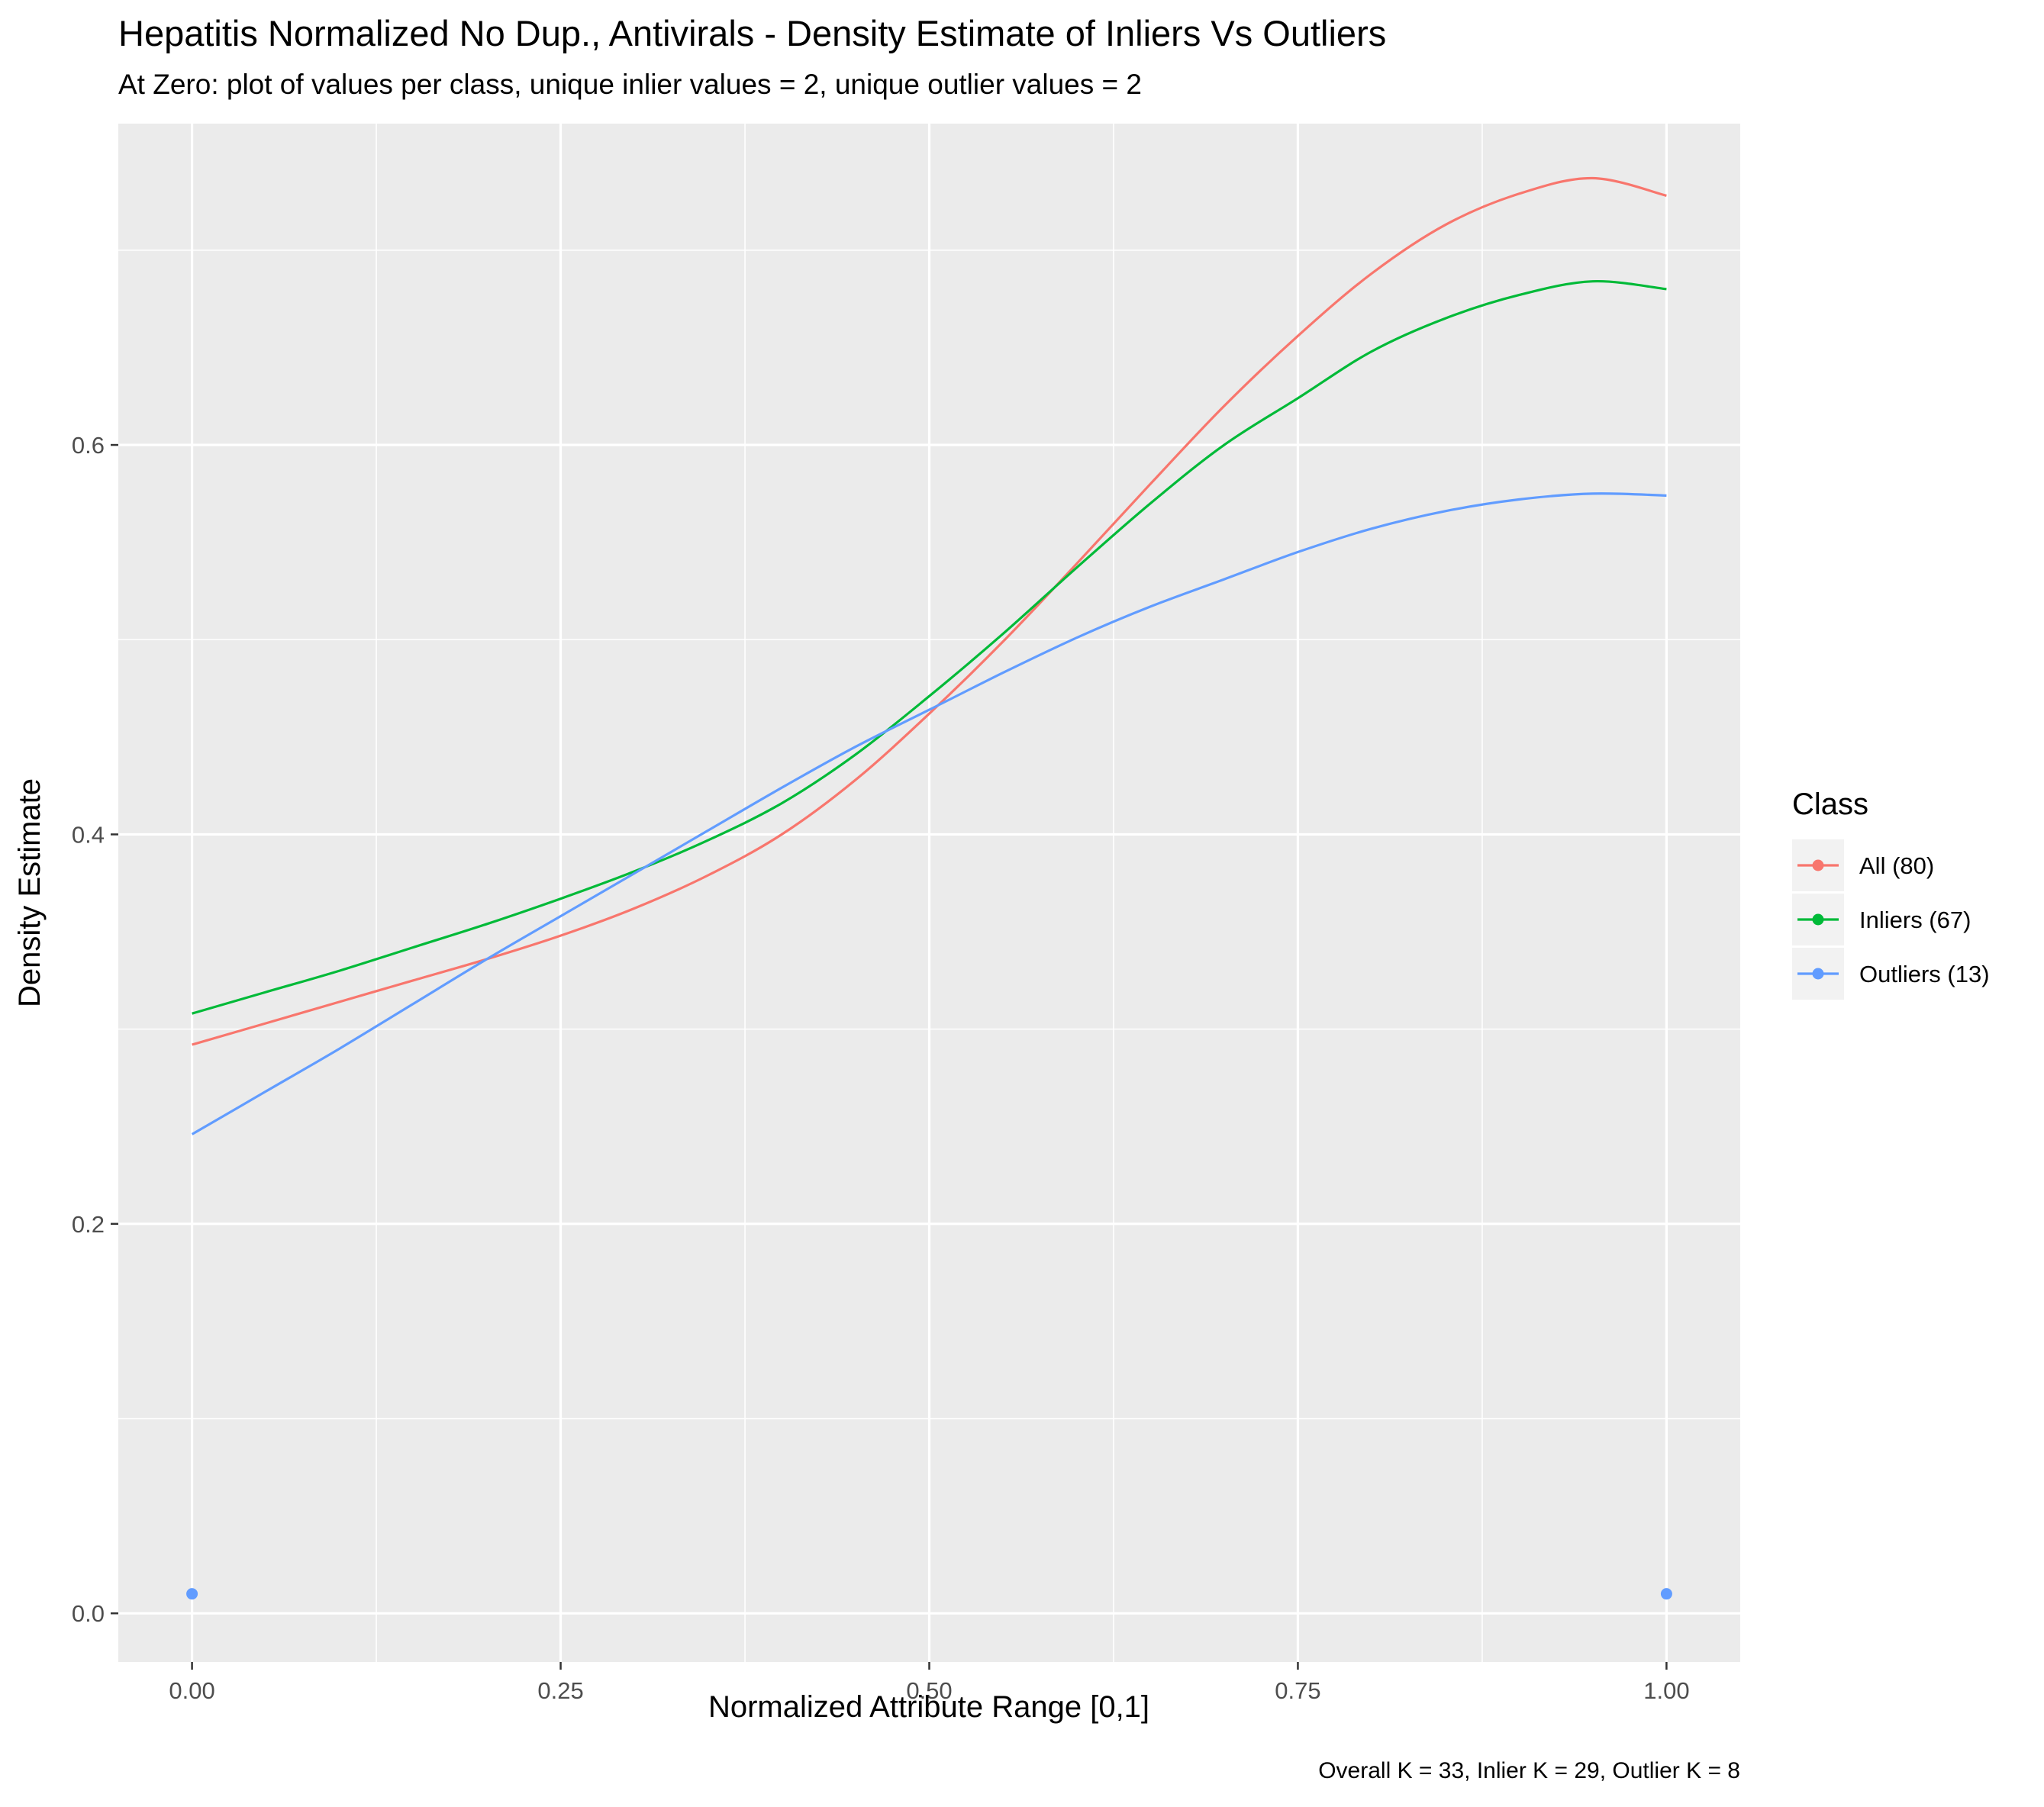 This screenshot has height=1807, width=2044. Describe the element at coordinates (1915, 920) in the screenshot. I see `legend-label-inliers: Inliers (67)` at that location.